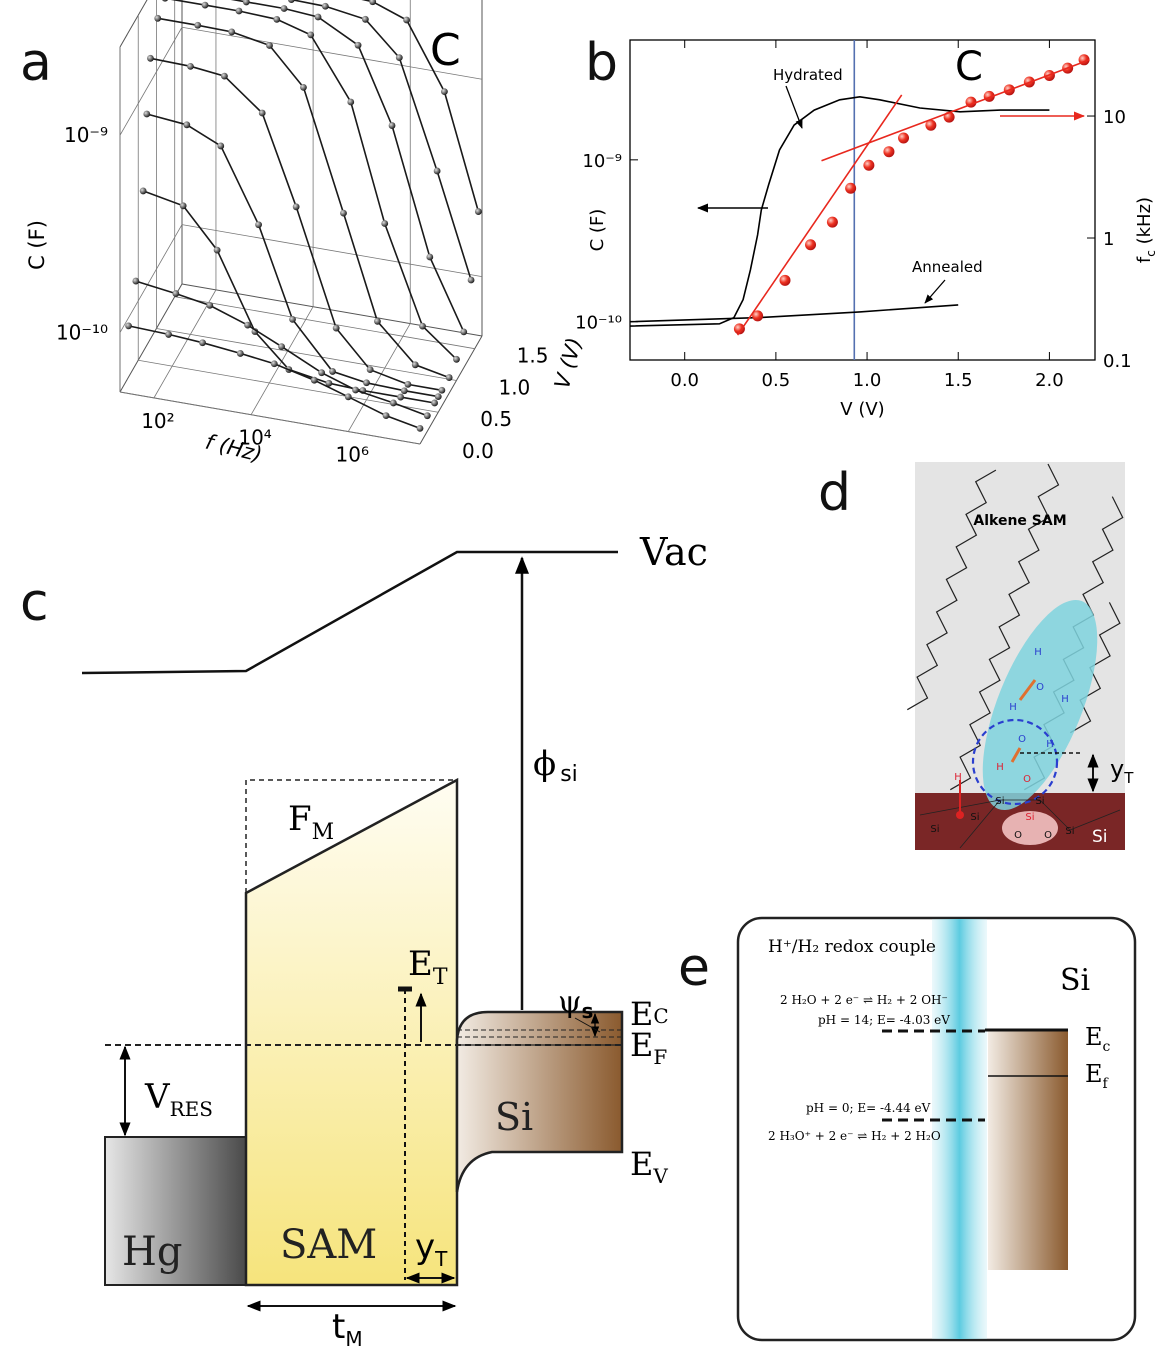  I want to click on si-band, so click(1028, 1150).